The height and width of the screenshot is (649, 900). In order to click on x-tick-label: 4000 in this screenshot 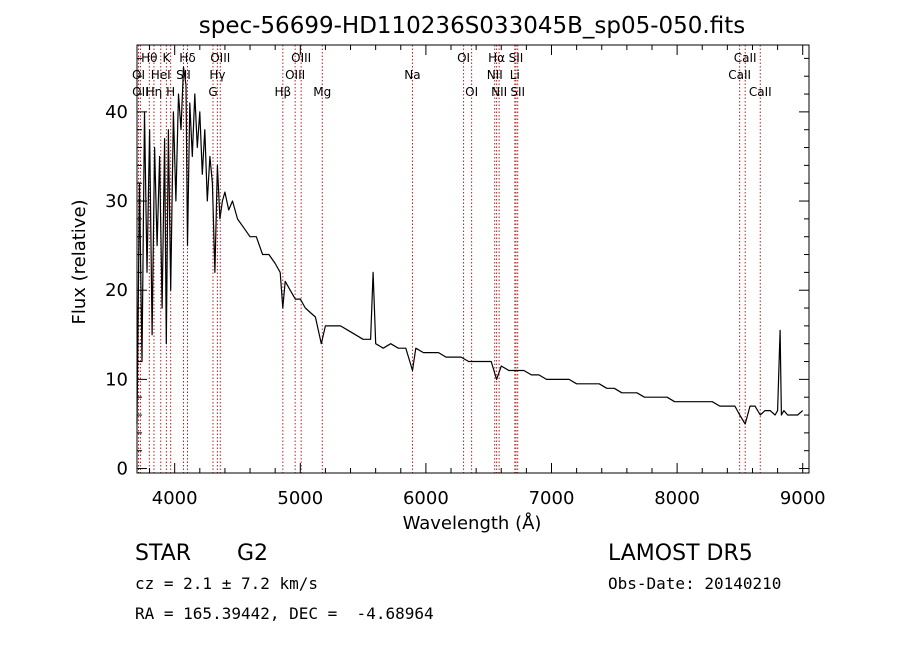, I will do `click(175, 498)`.